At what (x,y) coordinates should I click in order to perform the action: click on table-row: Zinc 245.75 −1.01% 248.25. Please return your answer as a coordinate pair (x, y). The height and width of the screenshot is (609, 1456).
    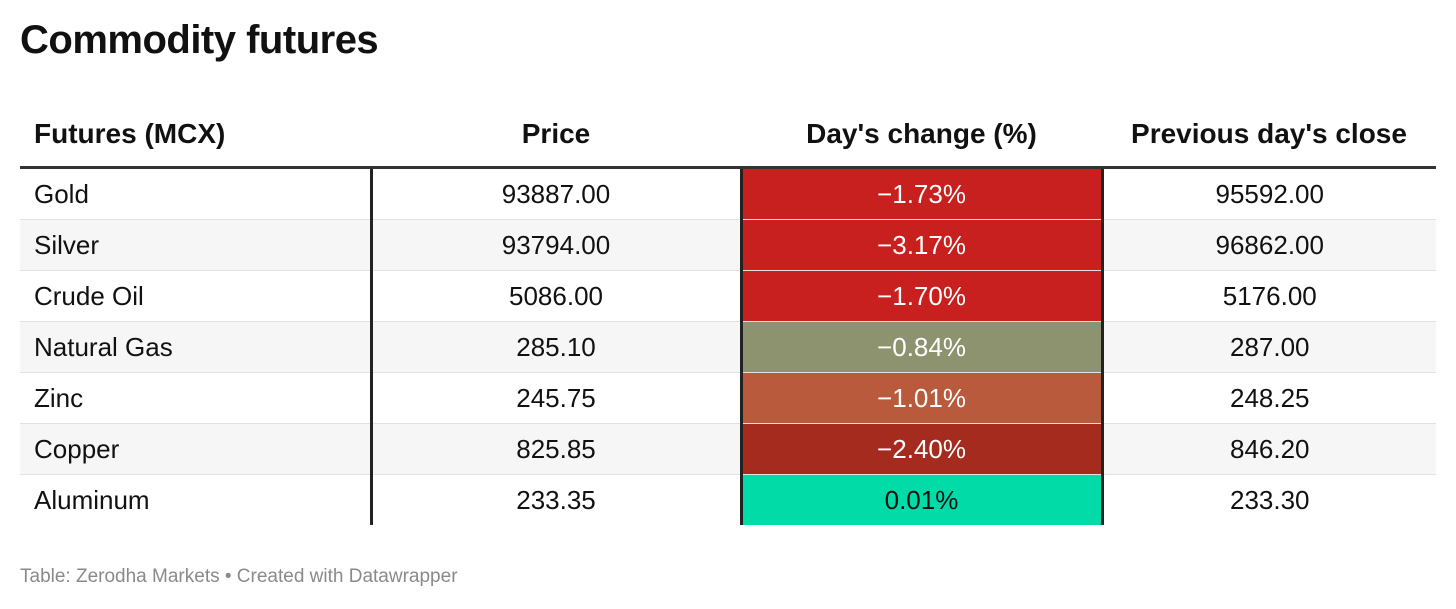
    Looking at the image, I should click on (728, 398).